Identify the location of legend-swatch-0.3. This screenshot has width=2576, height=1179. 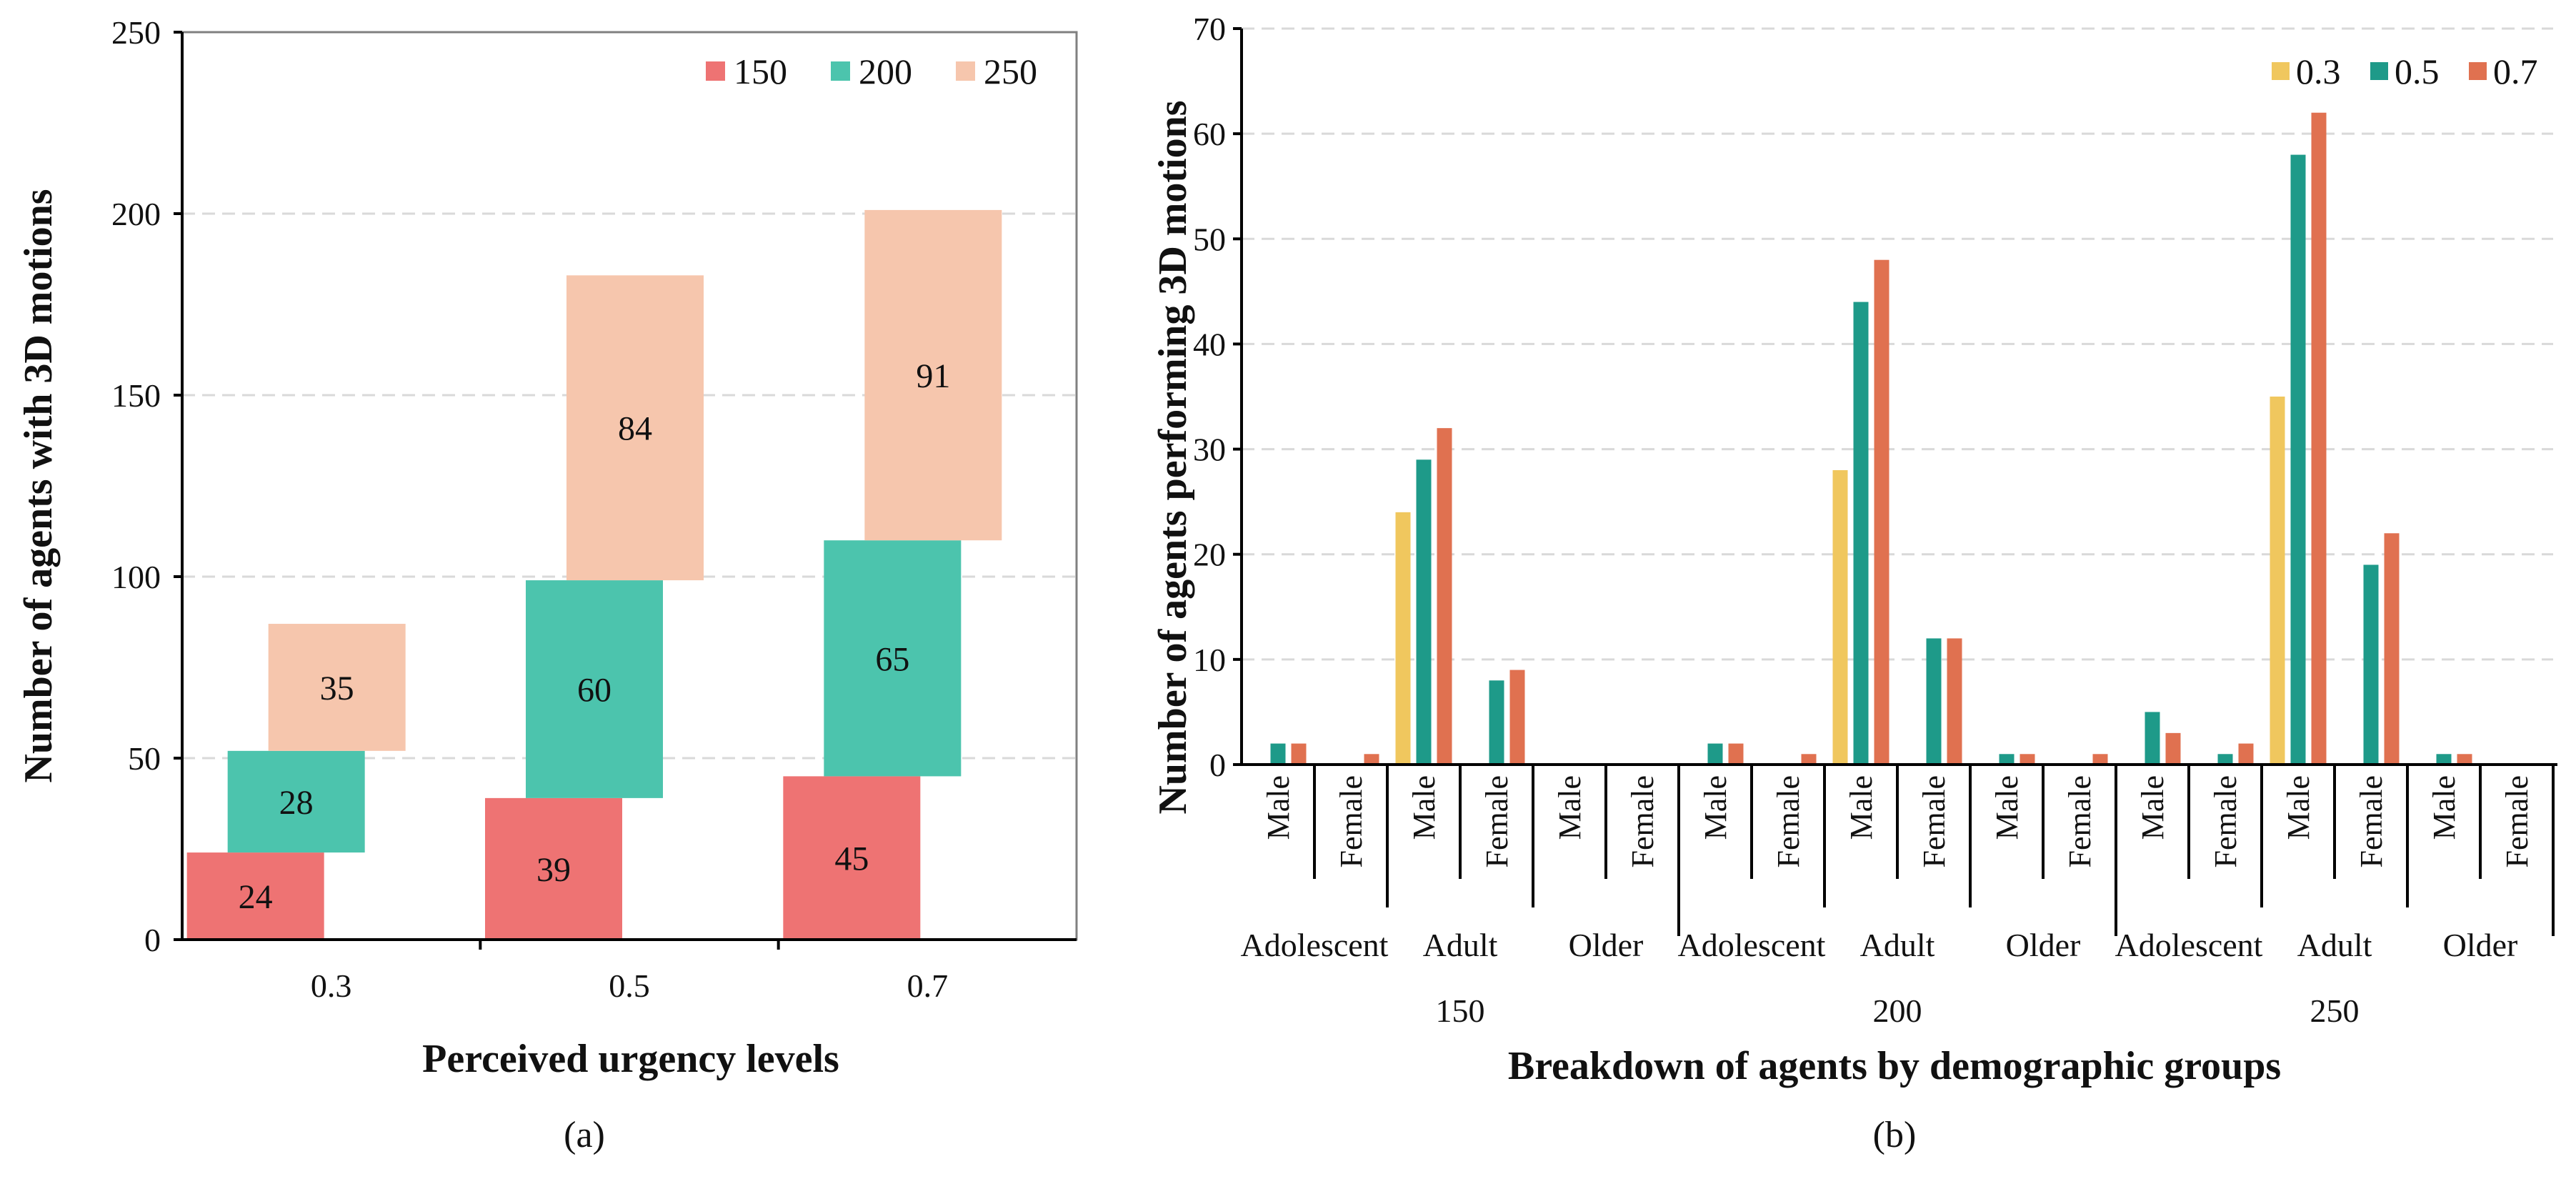
(2281, 71).